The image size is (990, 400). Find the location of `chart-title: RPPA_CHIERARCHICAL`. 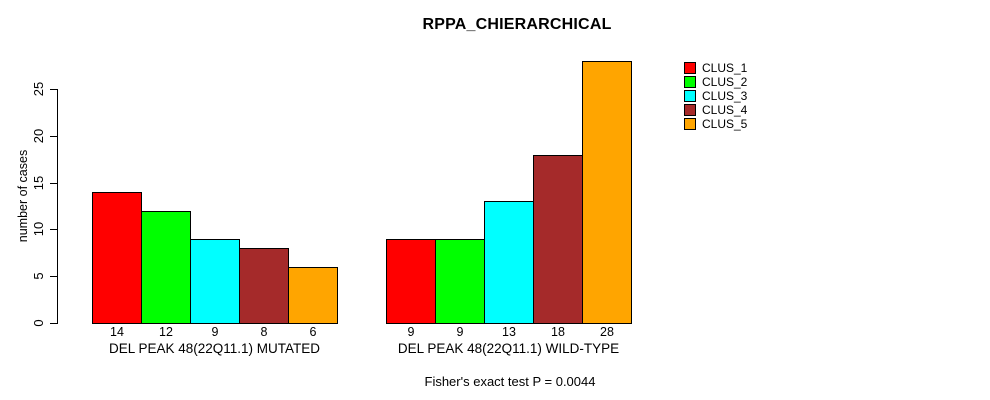

chart-title: RPPA_CHIERARCHICAL is located at coordinates (517, 24).